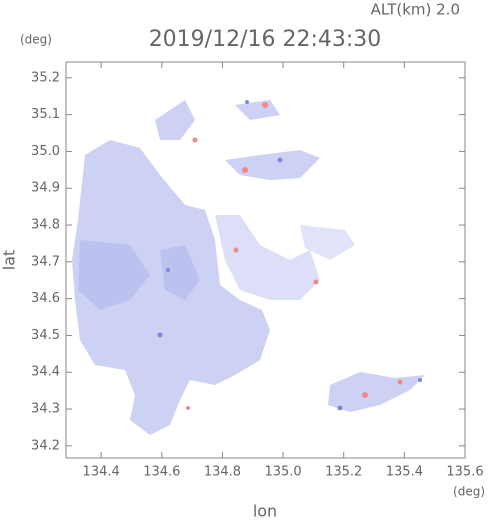  Describe the element at coordinates (469, 492) in the screenshot. I see `x-unit: (deg)` at that location.